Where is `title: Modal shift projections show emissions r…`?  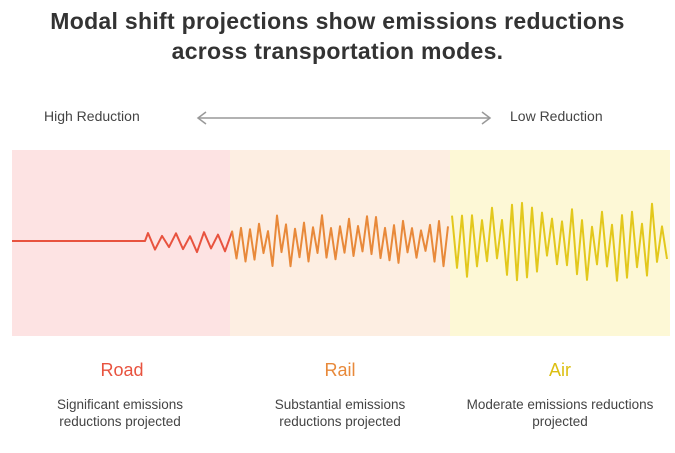
title: Modal shift projections show emissions r… is located at coordinates (337, 36).